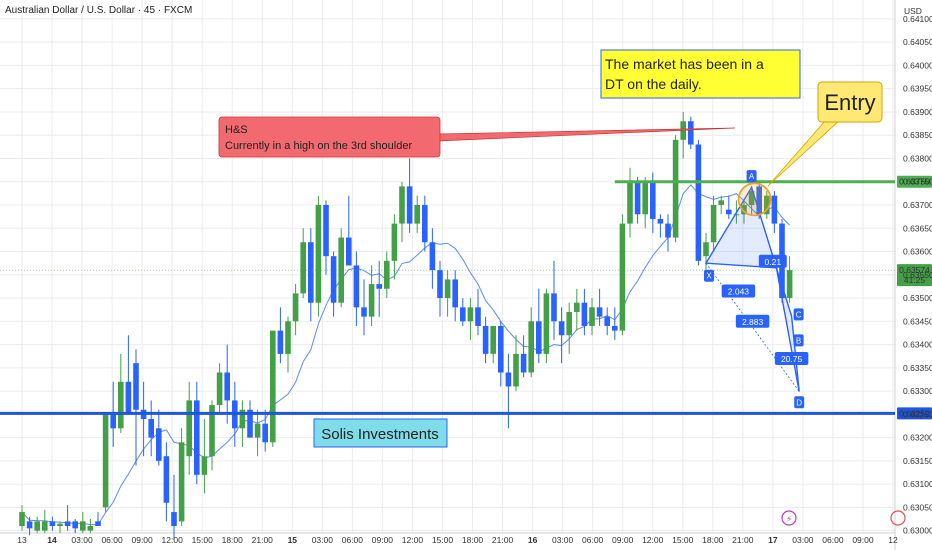 This screenshot has width=932, height=550. I want to click on y-tick-label: 0.63700, so click(917, 205).